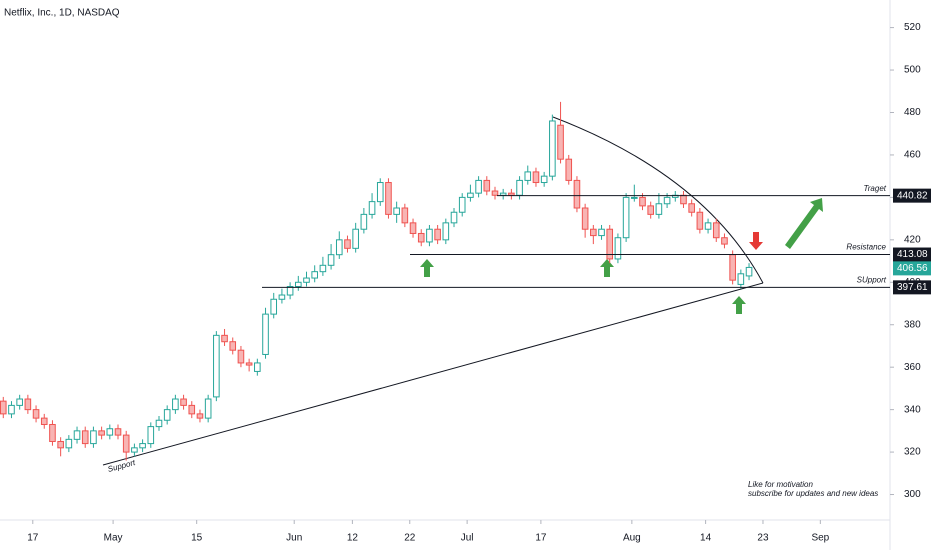 The height and width of the screenshot is (550, 932). I want to click on down-arrow, so click(756, 241).